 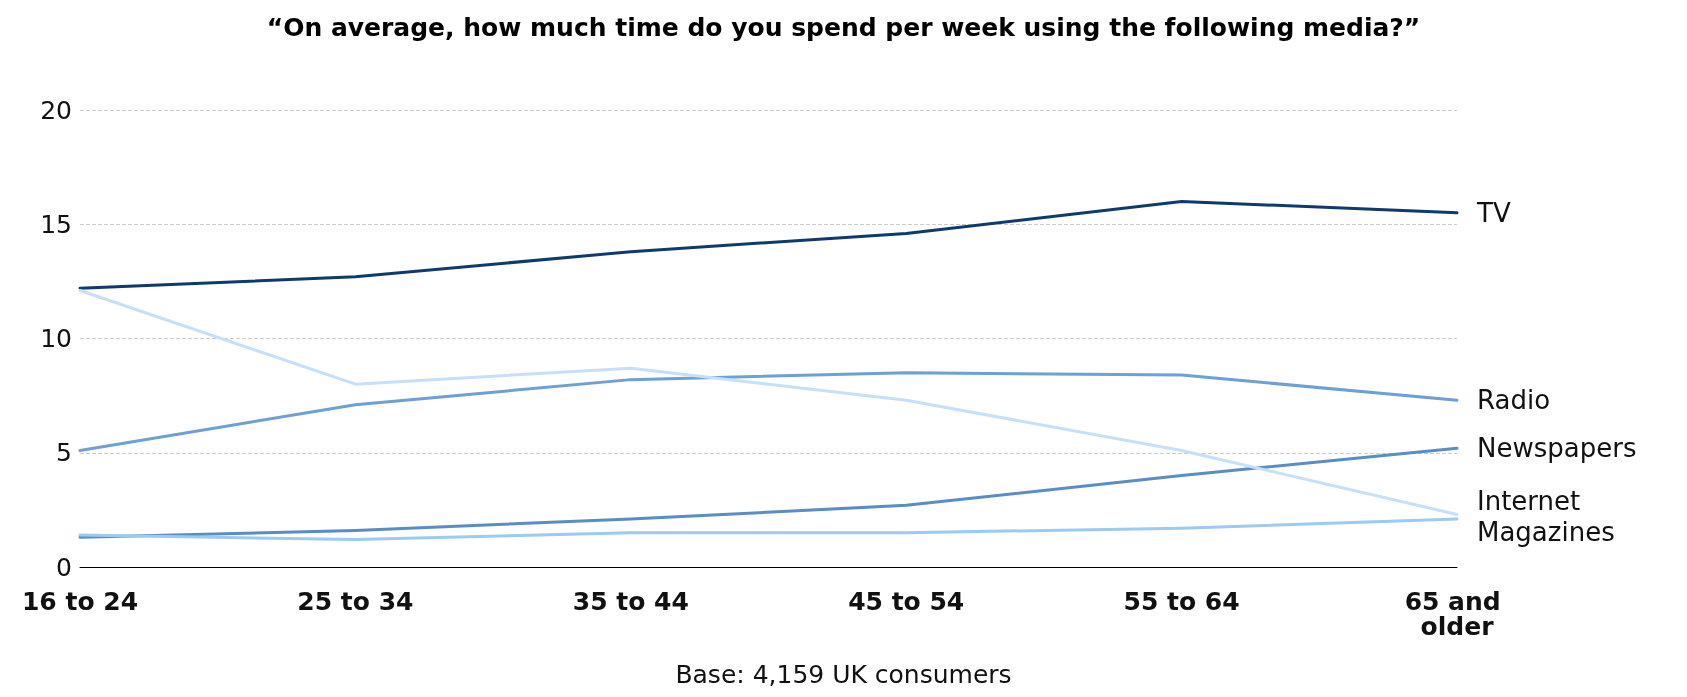 I want to click on y-tick-label: 20, so click(x=56, y=110).